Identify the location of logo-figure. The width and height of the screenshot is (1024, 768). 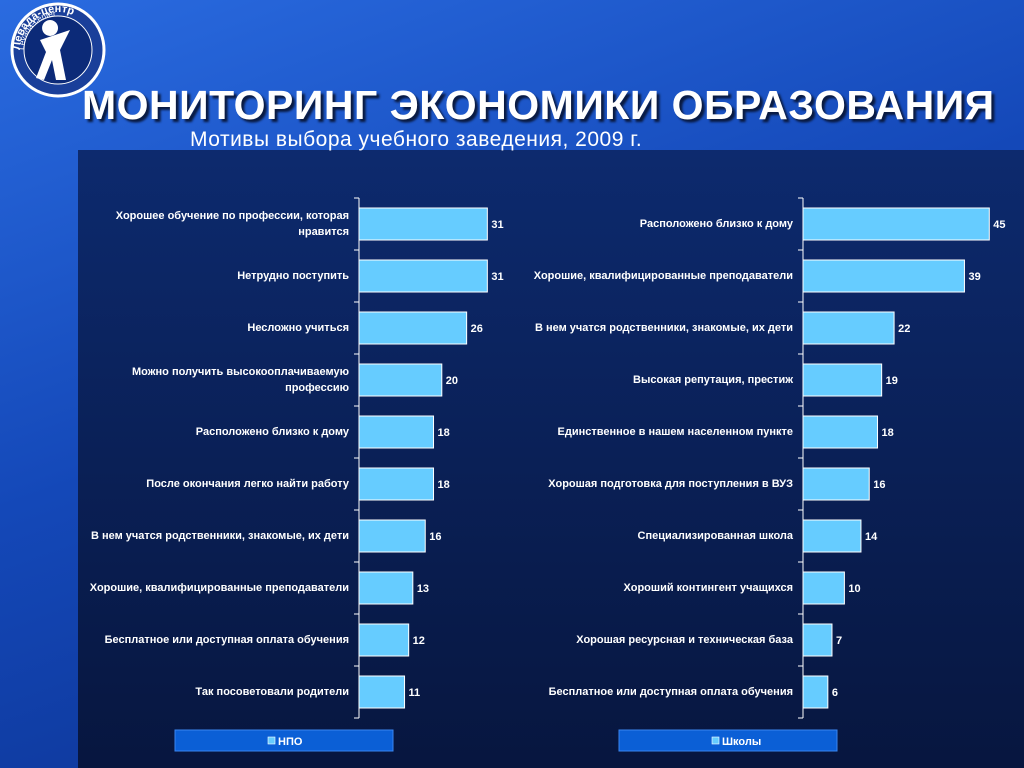
(53, 50).